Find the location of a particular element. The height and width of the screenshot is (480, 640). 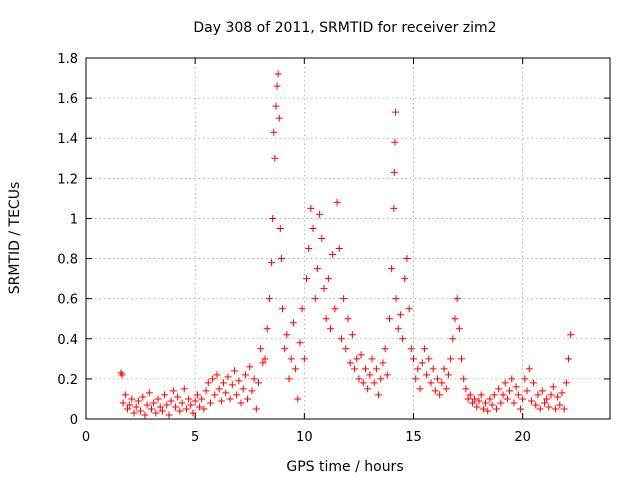

y-axis-label: SRMTID / TECUs is located at coordinates (15, 238).